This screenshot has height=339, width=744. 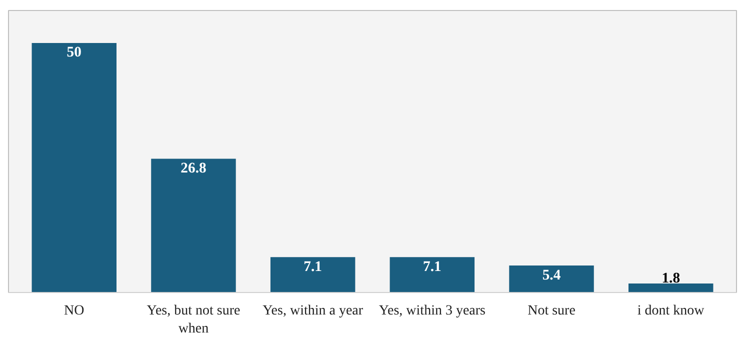 What do you see at coordinates (552, 275) in the screenshot?
I see `data-label: 5.4` at bounding box center [552, 275].